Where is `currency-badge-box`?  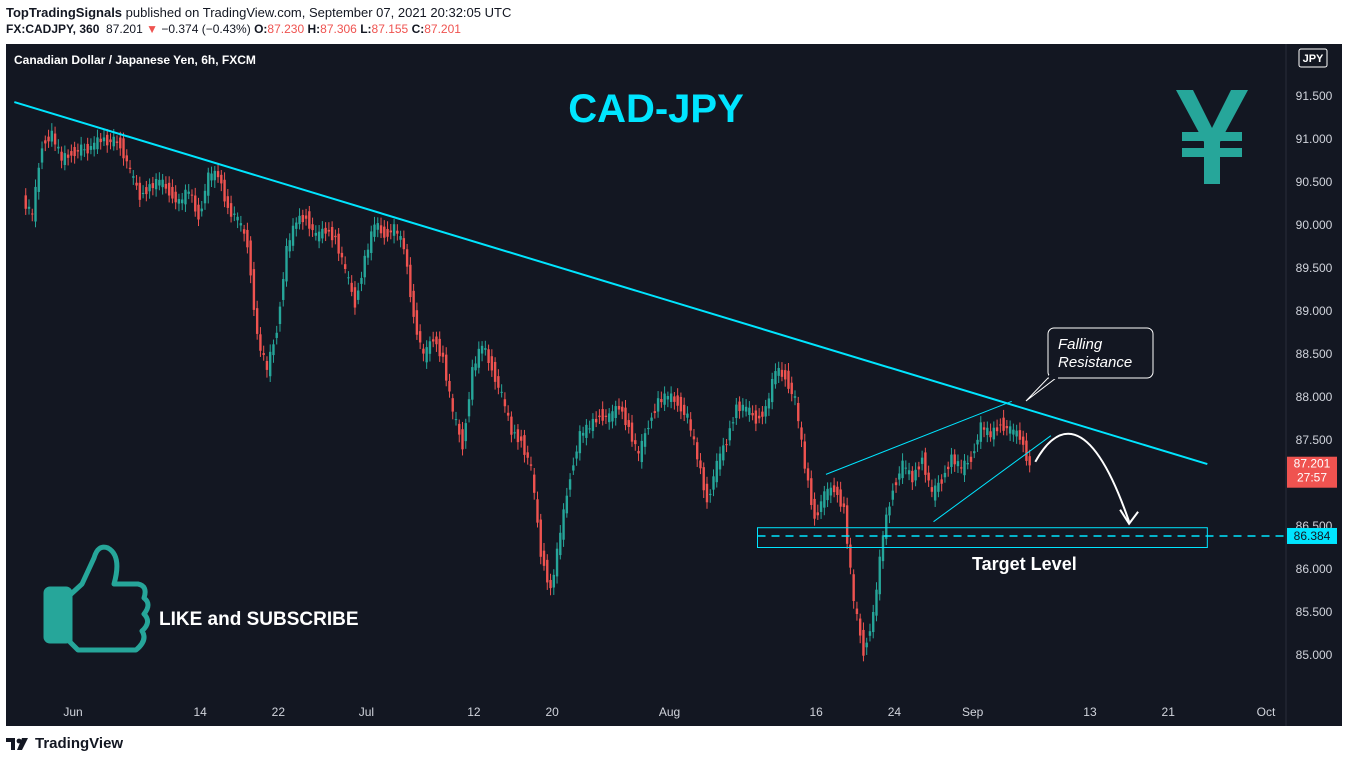 currency-badge-box is located at coordinates (1313, 58).